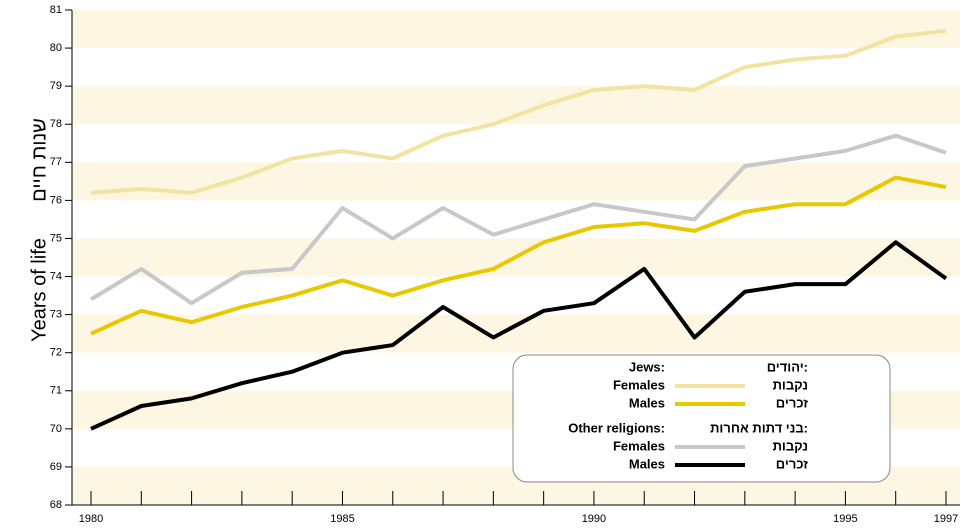 This screenshot has height=532, width=963. I want to click on legend-group-title-he: יהודים:, so click(787, 366).